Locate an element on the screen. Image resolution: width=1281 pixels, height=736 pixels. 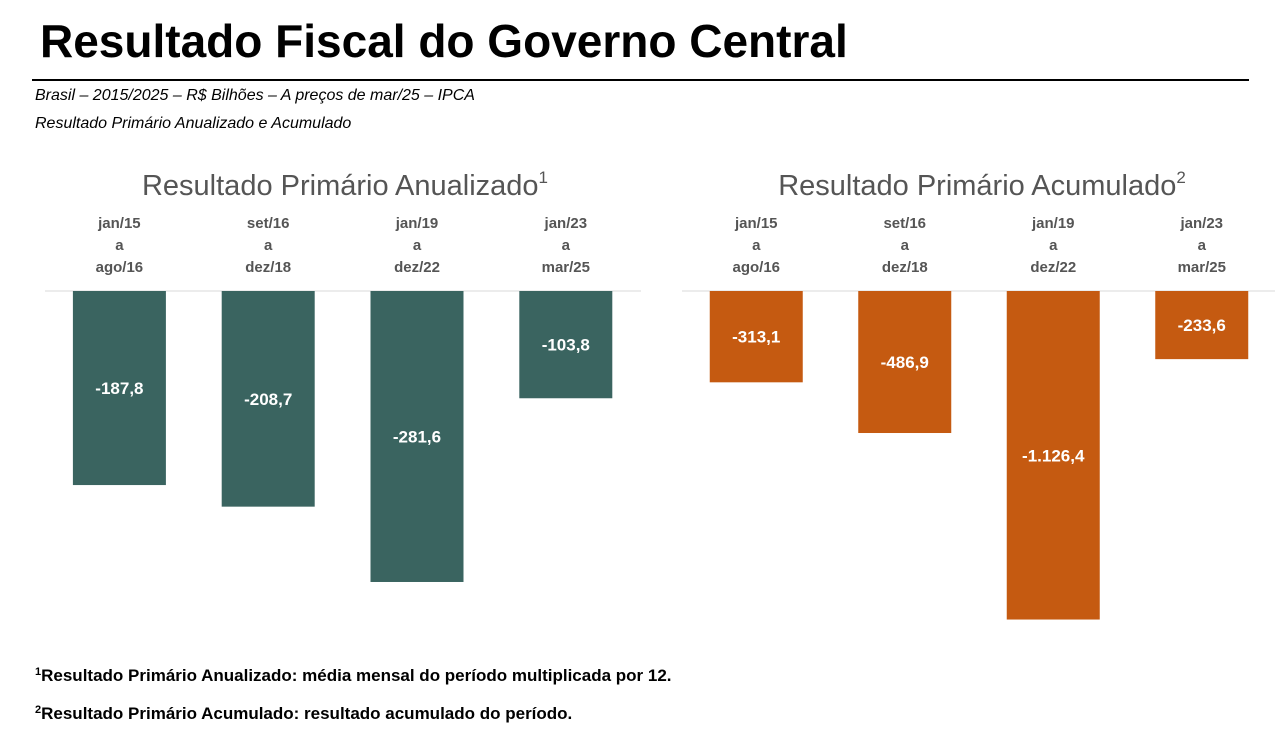
annualized-category-label: jan/23 a mar/25 is located at coordinates (566, 245).